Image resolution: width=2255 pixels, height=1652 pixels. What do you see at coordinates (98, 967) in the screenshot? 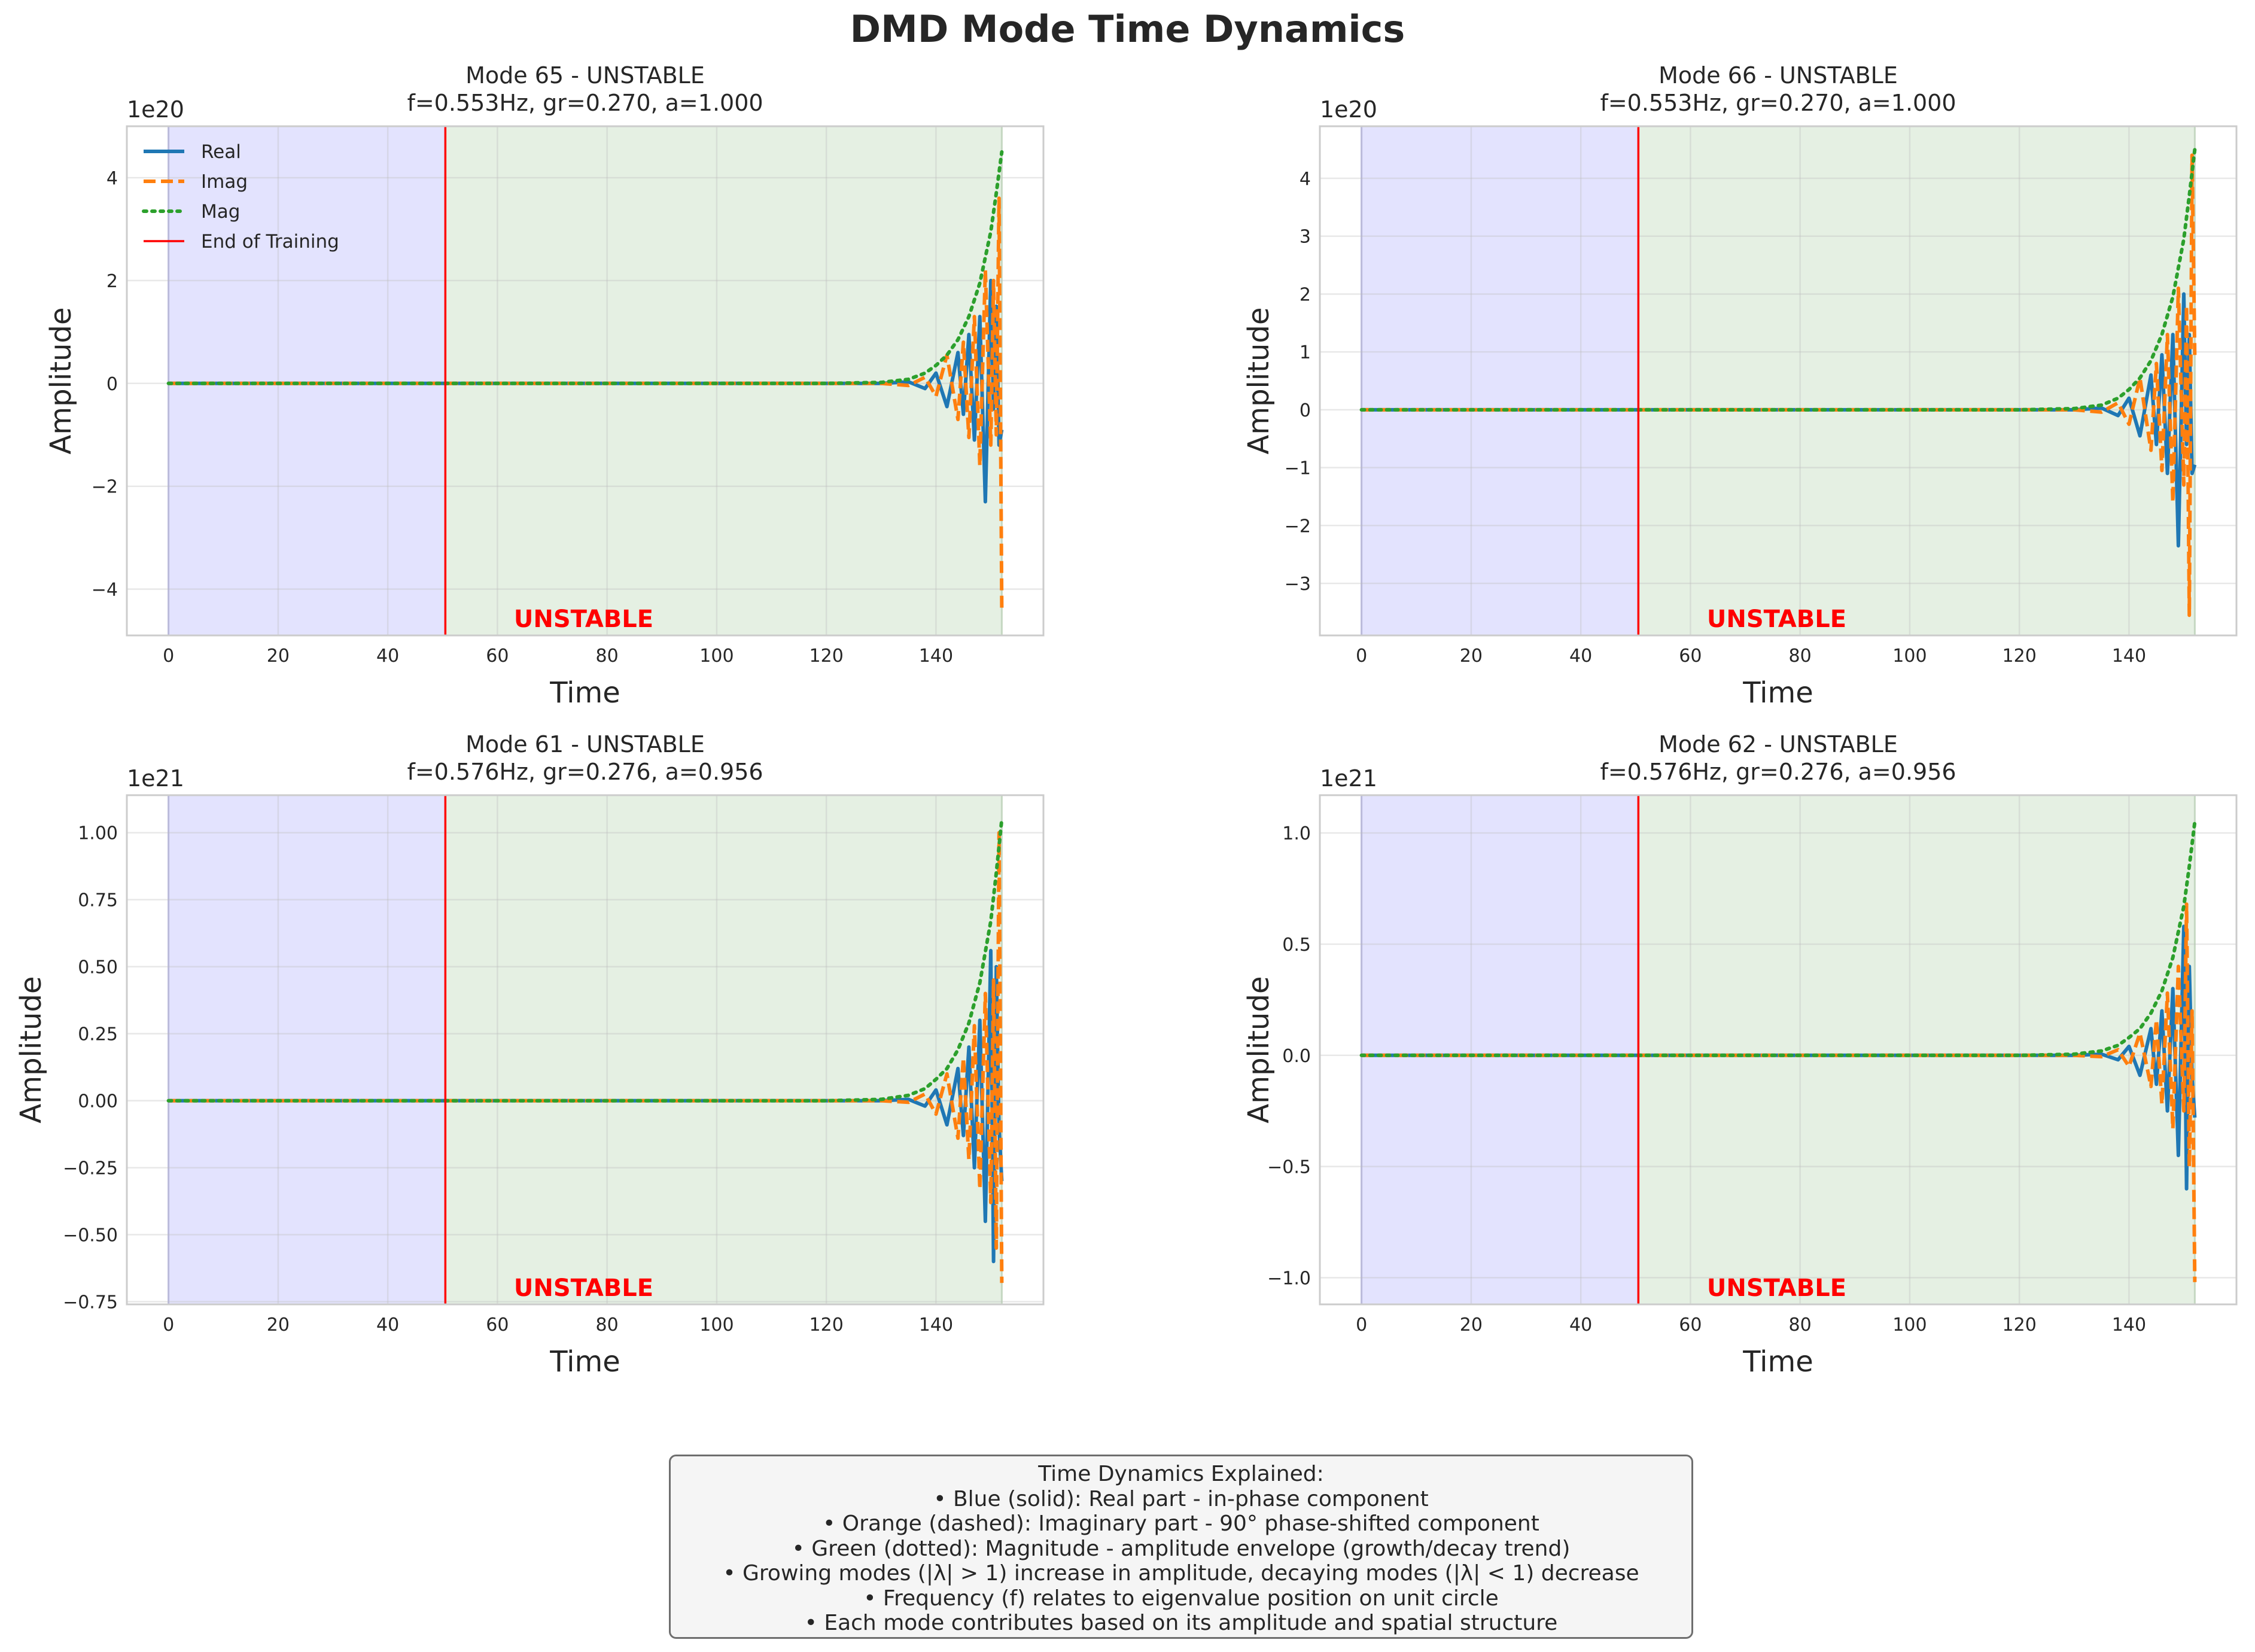
I see `y-tick-label: 0.50` at bounding box center [98, 967].